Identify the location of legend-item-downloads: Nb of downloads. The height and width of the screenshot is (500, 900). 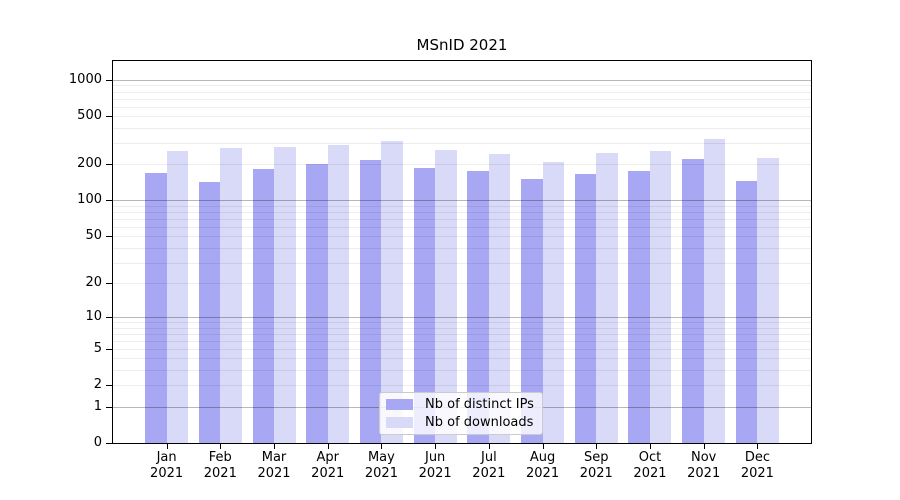
(461, 422).